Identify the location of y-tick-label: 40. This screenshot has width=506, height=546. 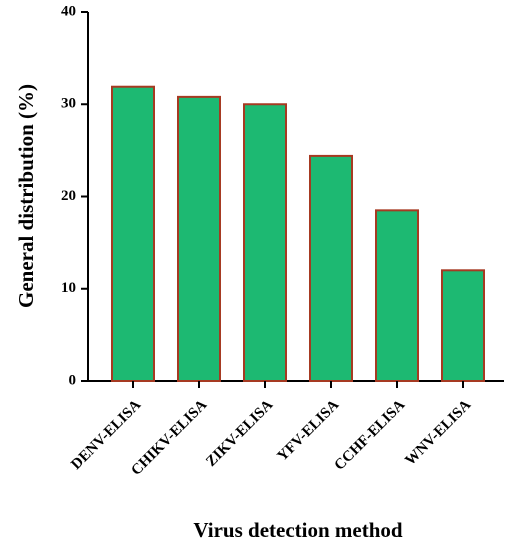
(68, 11).